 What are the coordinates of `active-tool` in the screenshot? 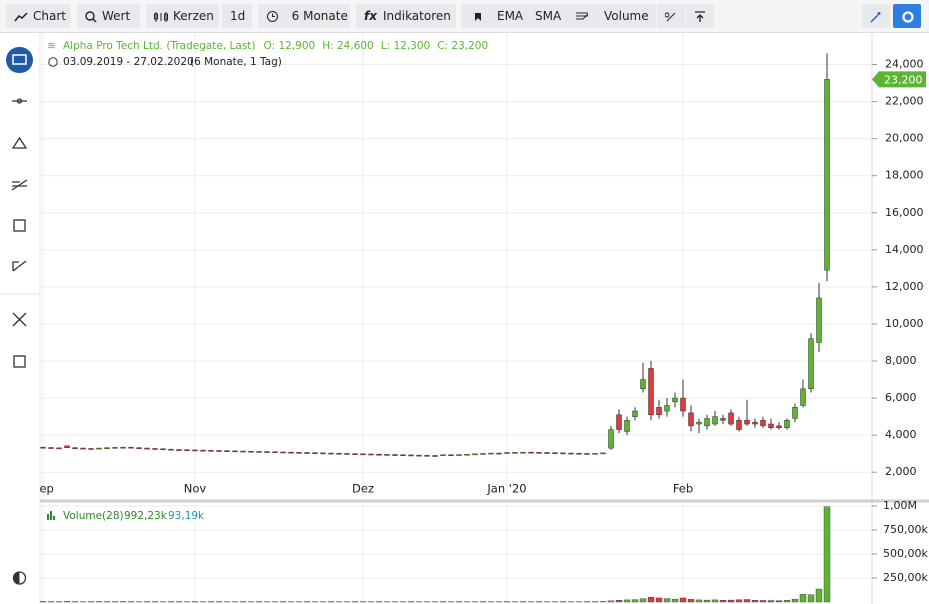 It's located at (19, 60).